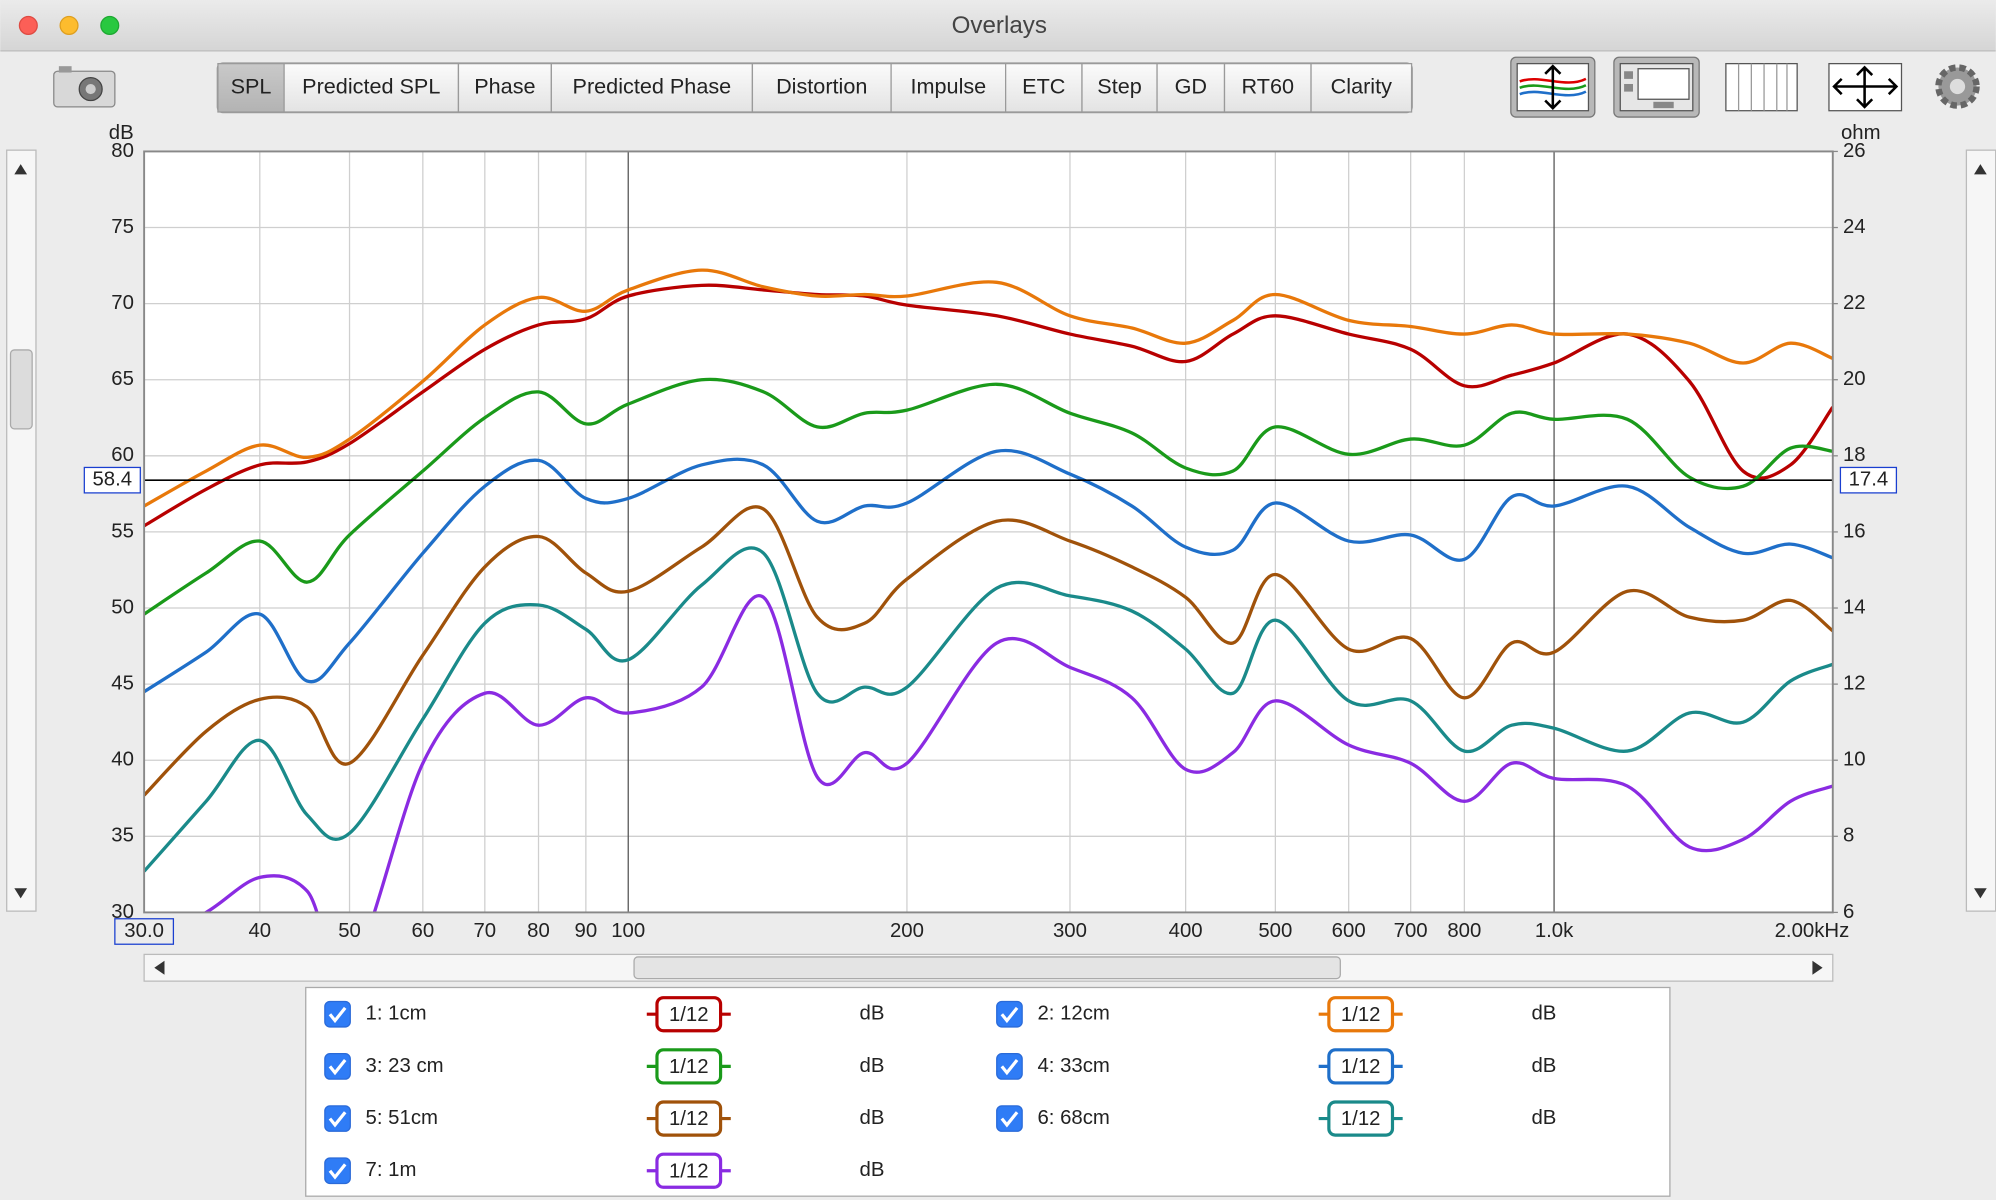 The height and width of the screenshot is (1200, 1996). What do you see at coordinates (1957, 86) in the screenshot?
I see `settings-button` at bounding box center [1957, 86].